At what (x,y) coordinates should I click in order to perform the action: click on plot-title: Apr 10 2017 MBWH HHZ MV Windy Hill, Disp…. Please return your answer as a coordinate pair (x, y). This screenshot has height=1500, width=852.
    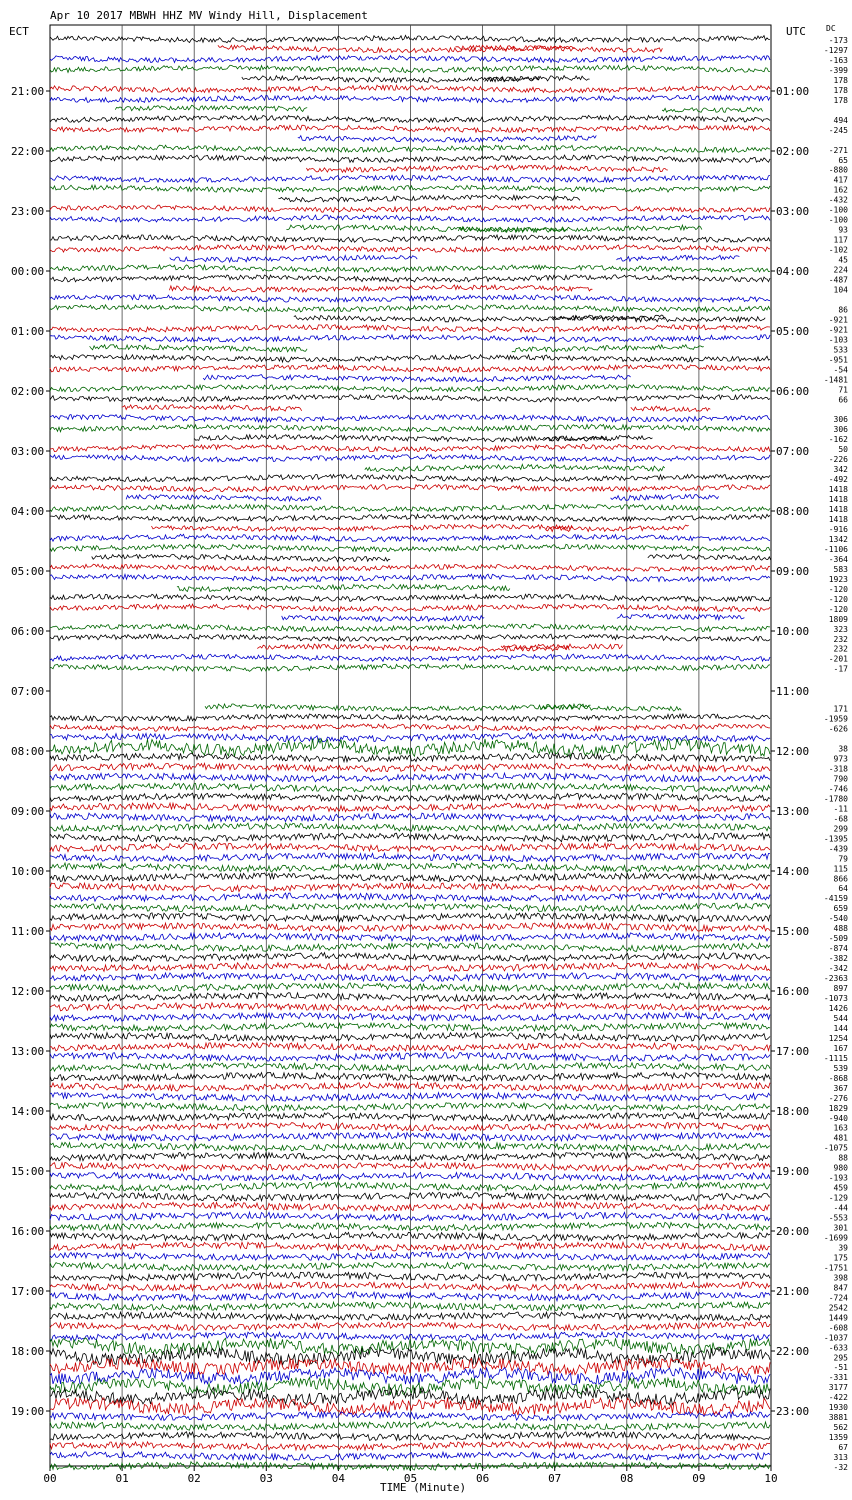
    Looking at the image, I should click on (209, 15).